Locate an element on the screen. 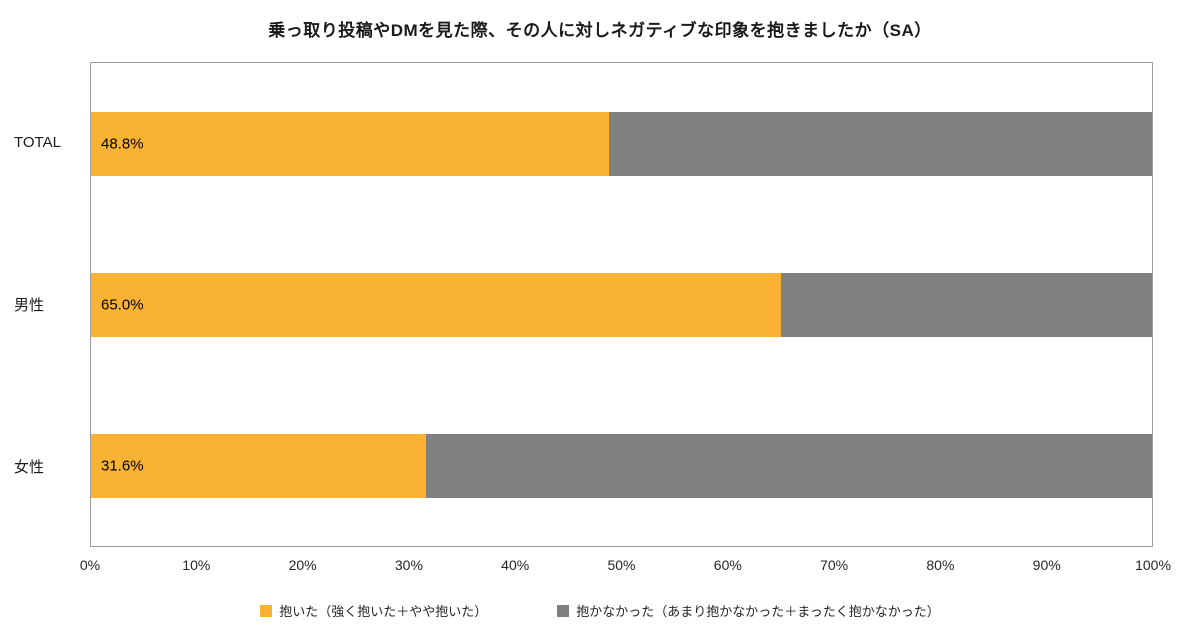 The width and height of the screenshot is (1200, 630). category-label: TOTAL is located at coordinates (37, 143).